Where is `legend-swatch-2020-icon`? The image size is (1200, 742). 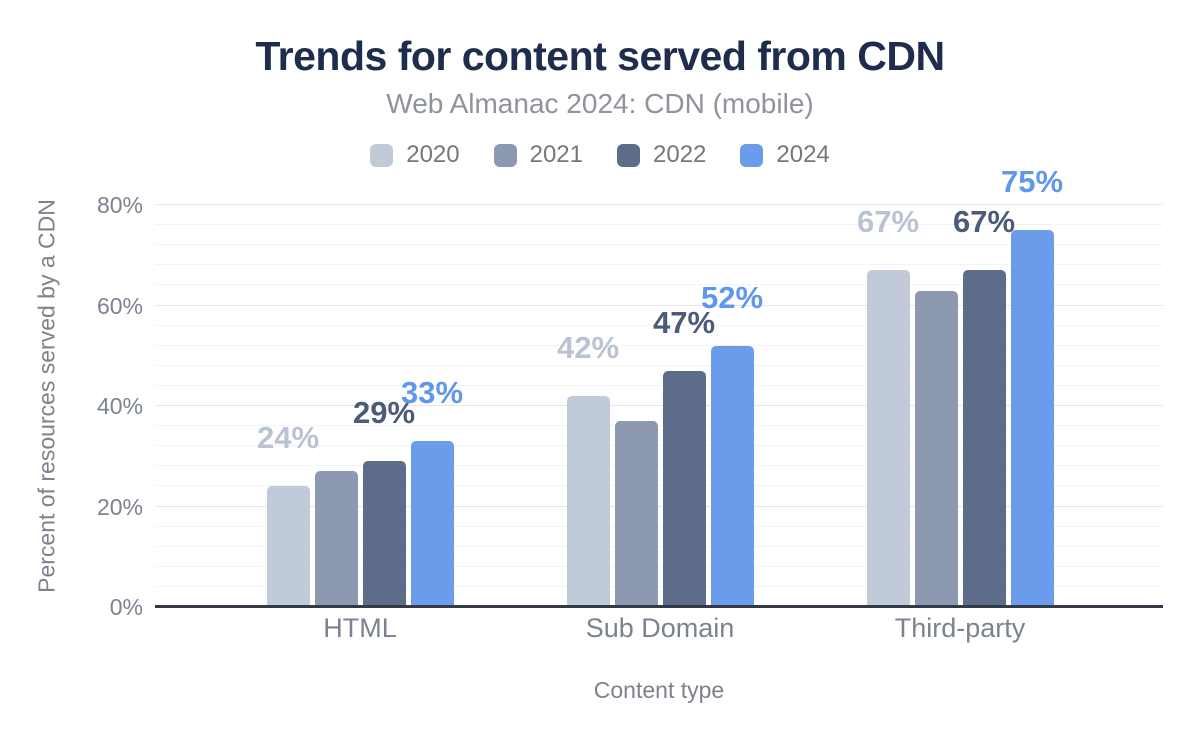
legend-swatch-2020-icon is located at coordinates (382, 155).